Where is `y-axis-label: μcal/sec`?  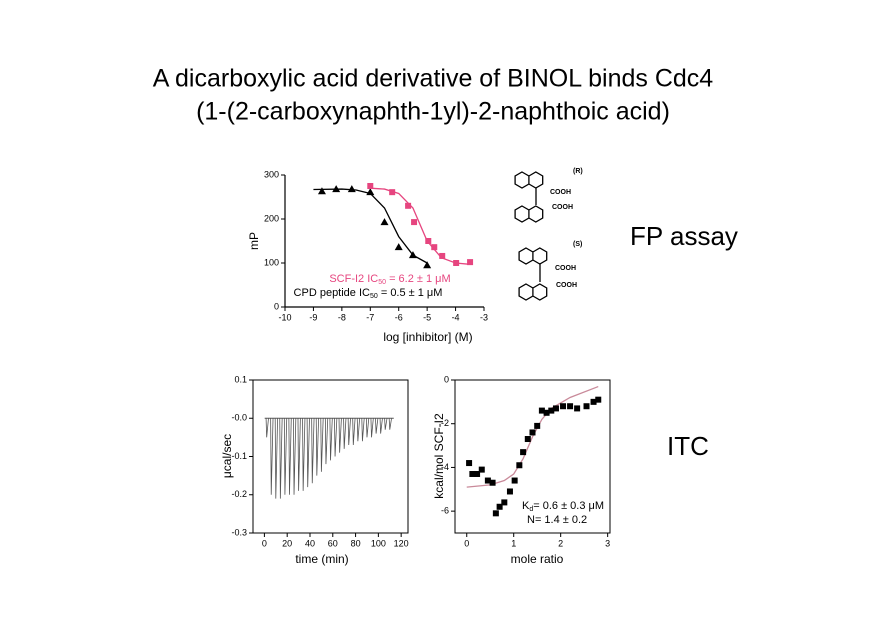 y-axis-label: μcal/sec is located at coordinates (227, 456).